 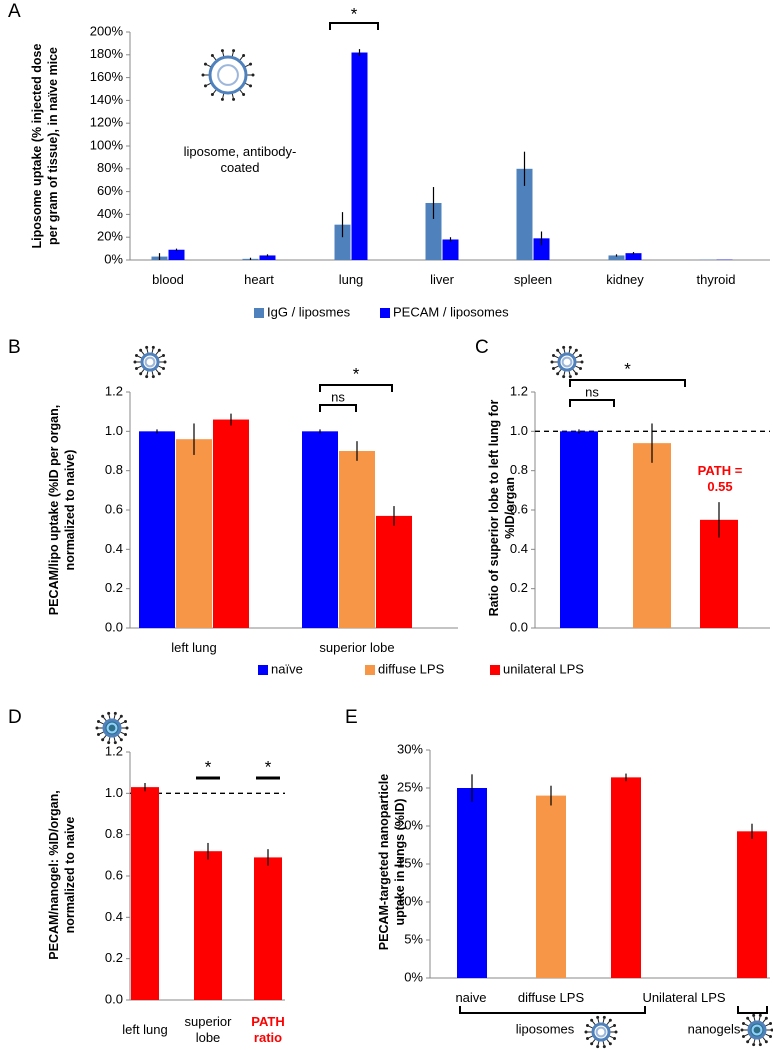 What do you see at coordinates (410, 748) in the screenshot?
I see `y-tick-label: 30%` at bounding box center [410, 748].